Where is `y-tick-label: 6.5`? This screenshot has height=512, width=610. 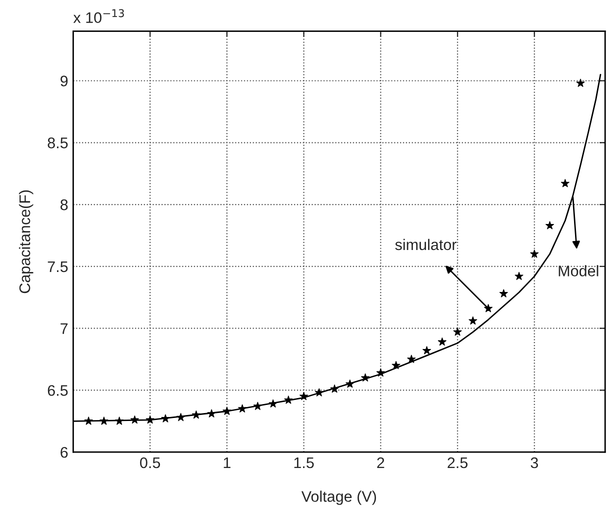 y-tick-label: 6.5 is located at coordinates (58, 390).